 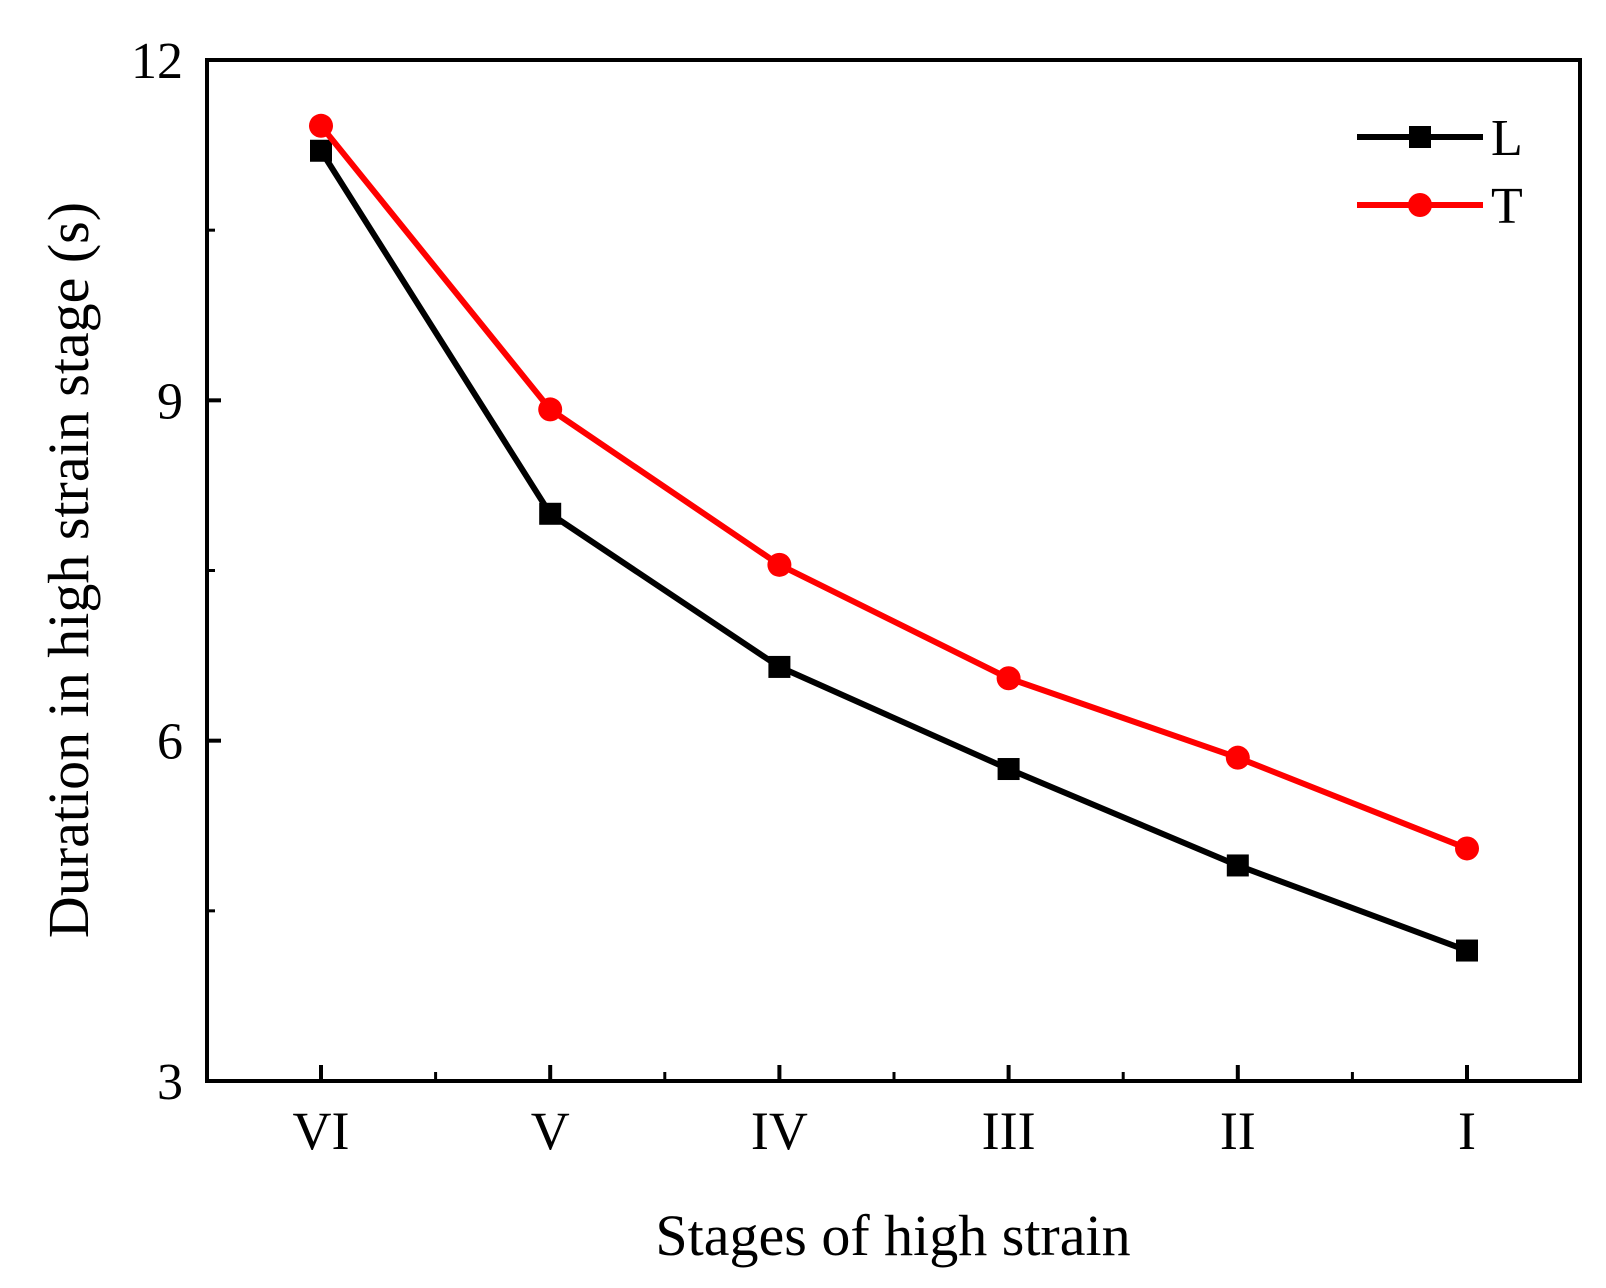 What do you see at coordinates (892, 1235) in the screenshot?
I see `x-axis-label: Stages of high strain` at bounding box center [892, 1235].